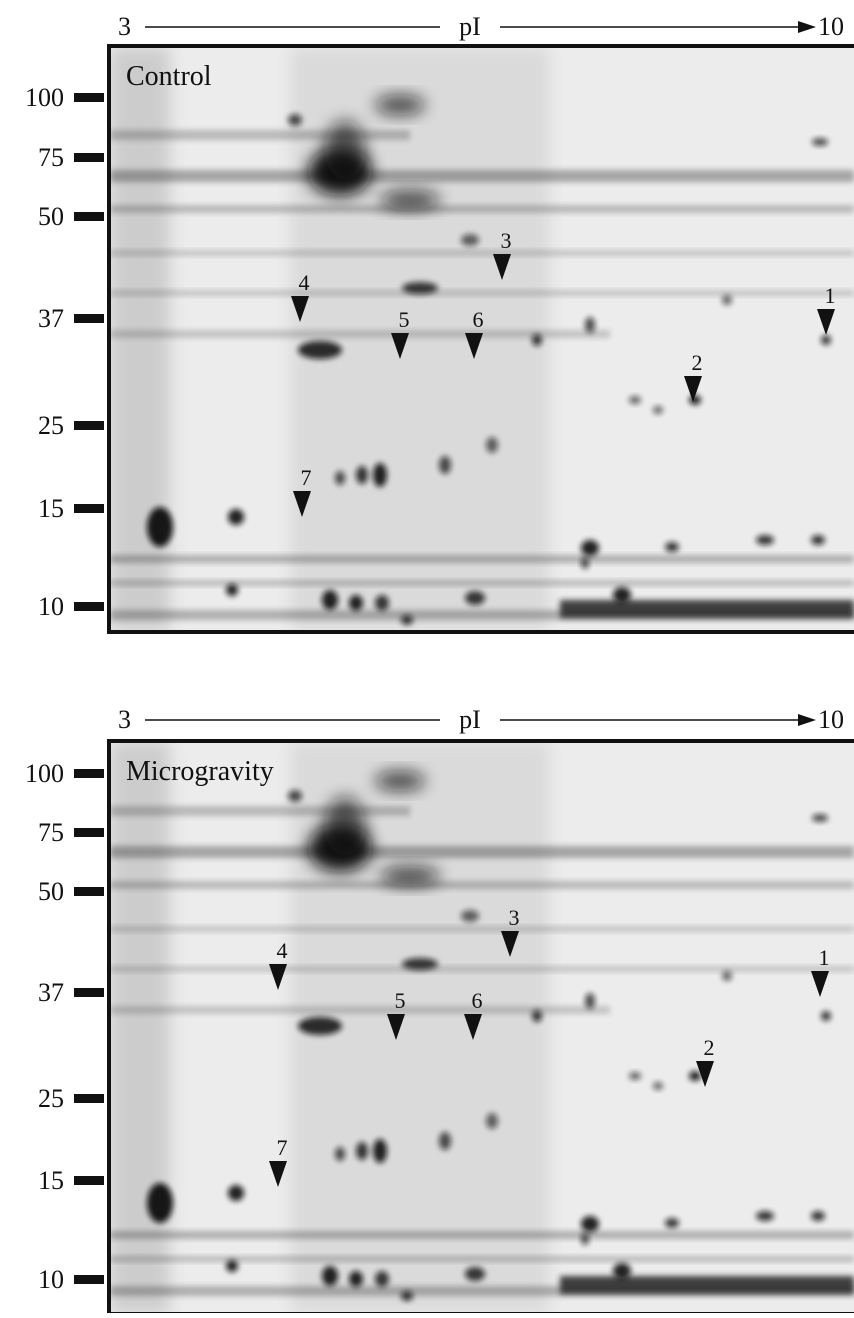  I want to click on mw-marker-label: 100, so click(44, 773).